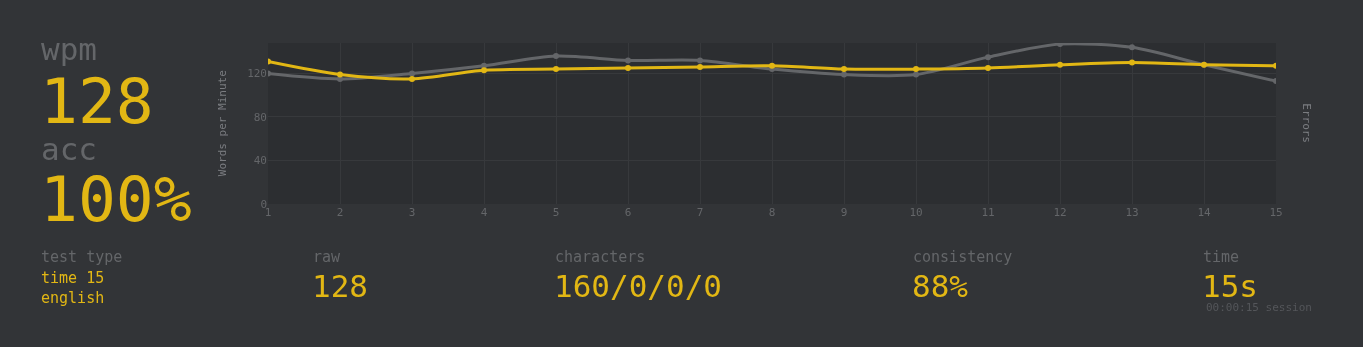  What do you see at coordinates (1306, 123) in the screenshot?
I see `y2-axis-title: Errors` at bounding box center [1306, 123].